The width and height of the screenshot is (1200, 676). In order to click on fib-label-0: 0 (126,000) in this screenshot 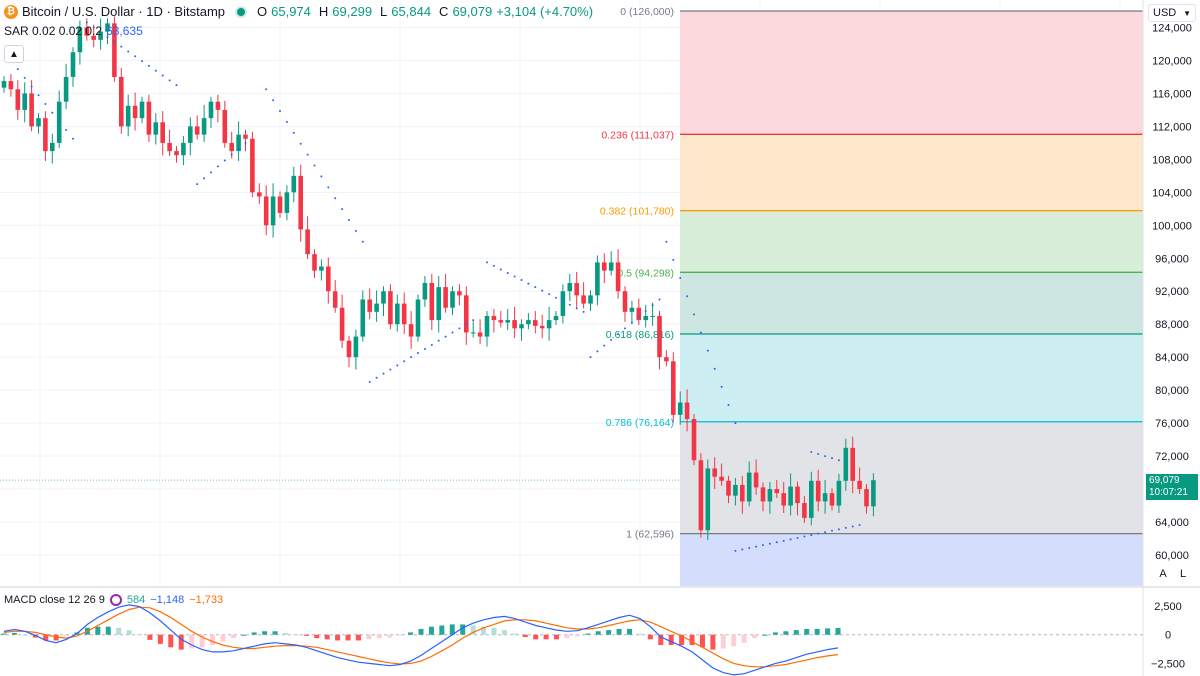, I will do `click(647, 12)`.